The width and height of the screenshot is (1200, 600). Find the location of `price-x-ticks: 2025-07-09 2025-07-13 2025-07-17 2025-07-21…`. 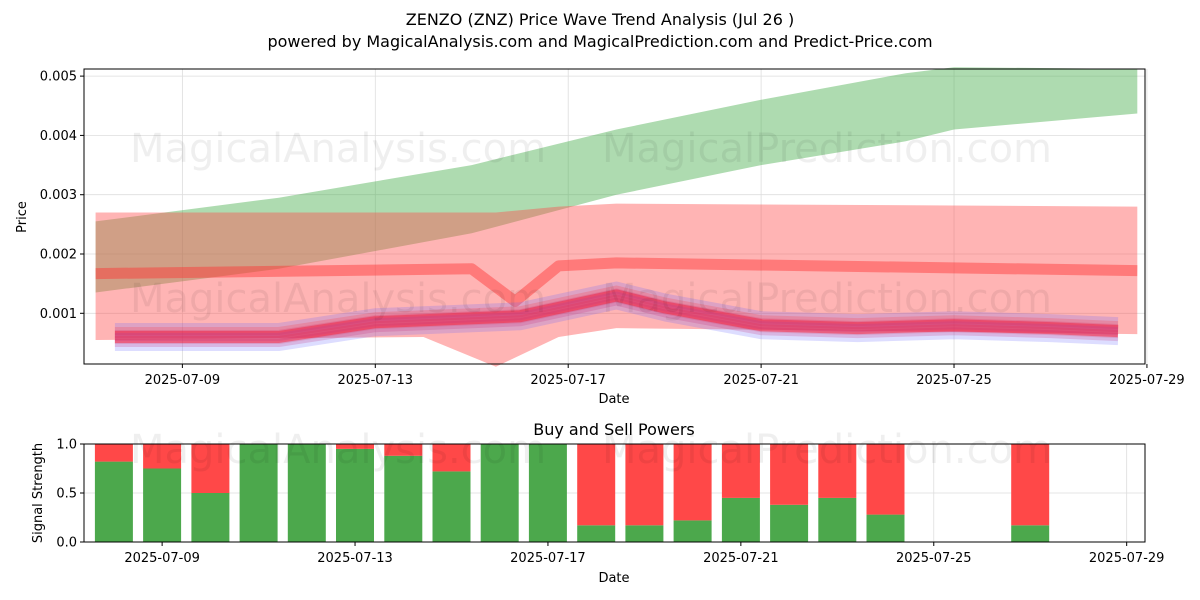

price-x-ticks: 2025-07-09 2025-07-13 2025-07-17 2025-07-21… is located at coordinates (665, 376).